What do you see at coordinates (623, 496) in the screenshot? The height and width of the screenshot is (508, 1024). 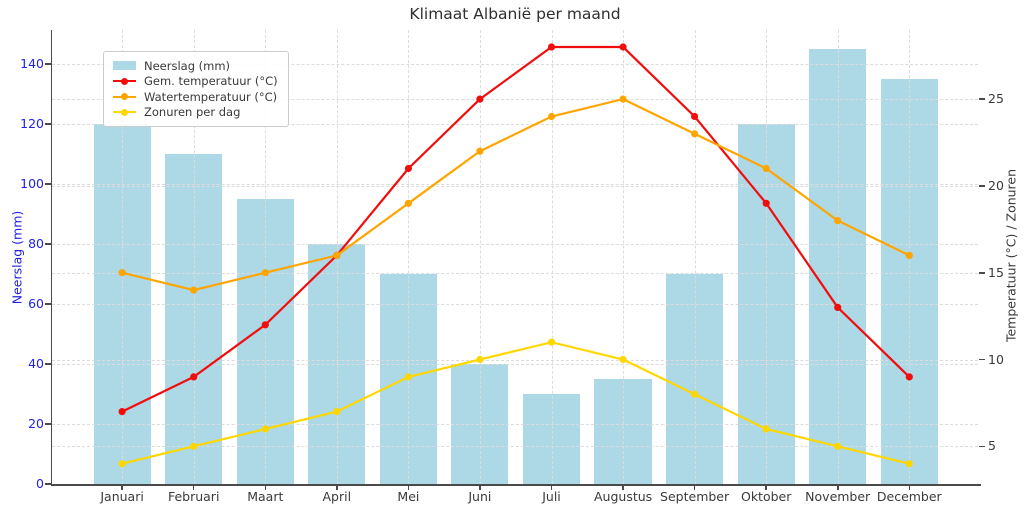 I see `x-tick-label: Augustus` at bounding box center [623, 496].